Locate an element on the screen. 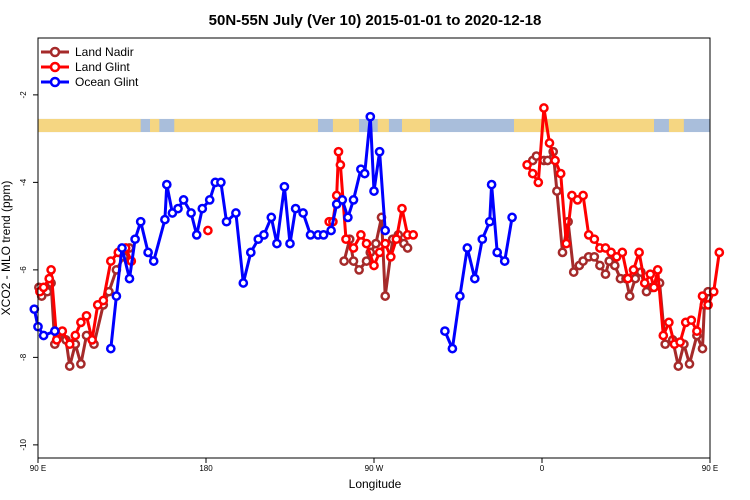  legend-swatch-marker is located at coordinates (55, 82).